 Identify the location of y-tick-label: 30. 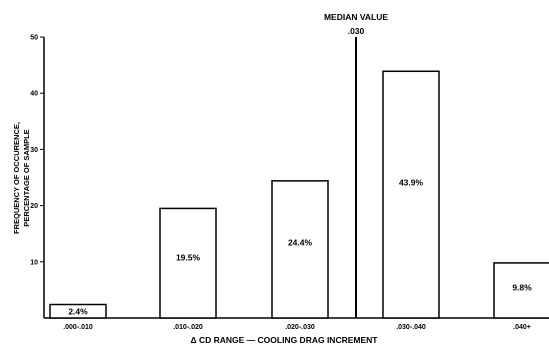
(34, 150).